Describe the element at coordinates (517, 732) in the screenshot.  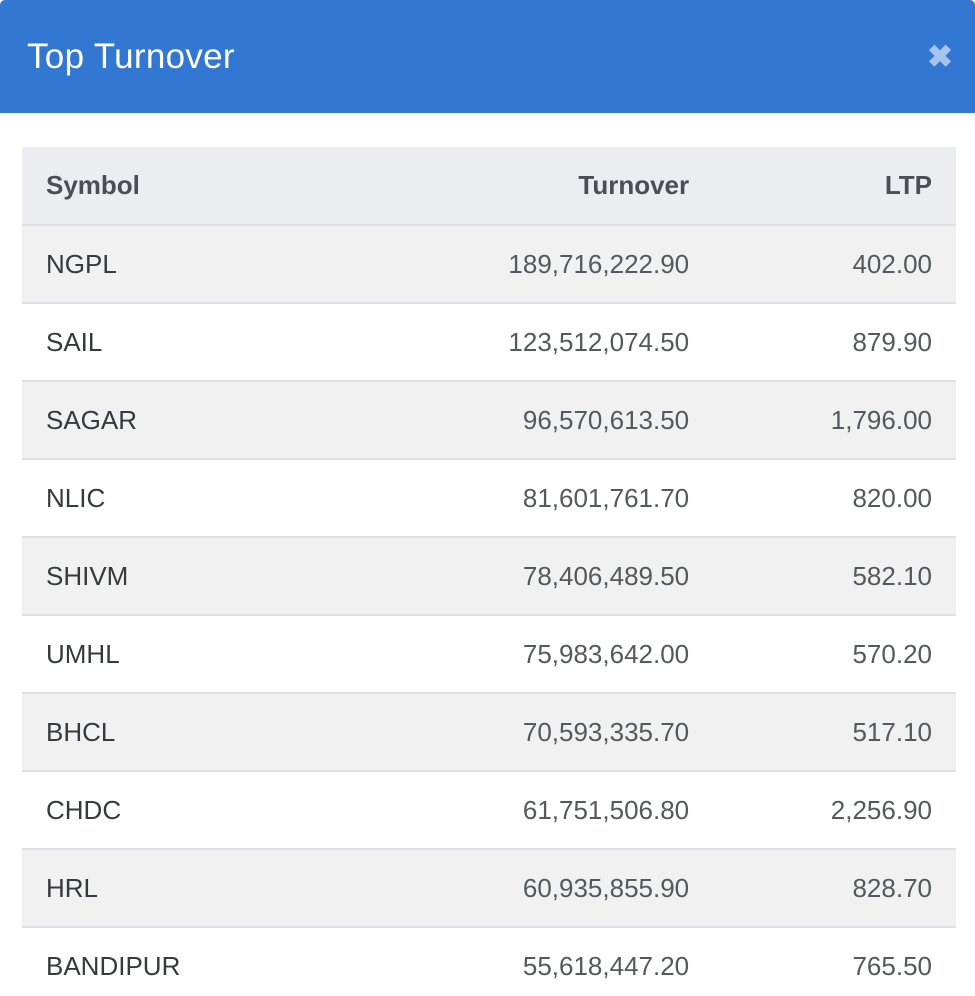
I see `turnover-cell: 70,593,335.70` at that location.